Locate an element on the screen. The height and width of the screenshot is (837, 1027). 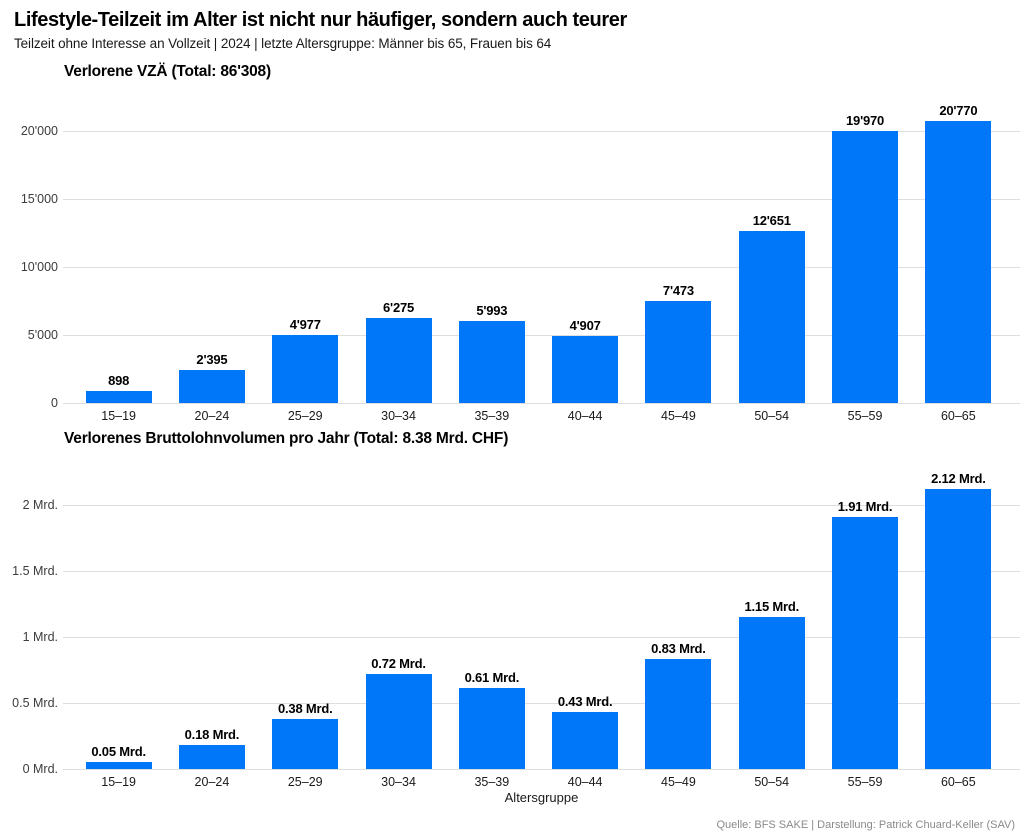
bar-value-label: 0.38 Mrd. is located at coordinates (305, 708).